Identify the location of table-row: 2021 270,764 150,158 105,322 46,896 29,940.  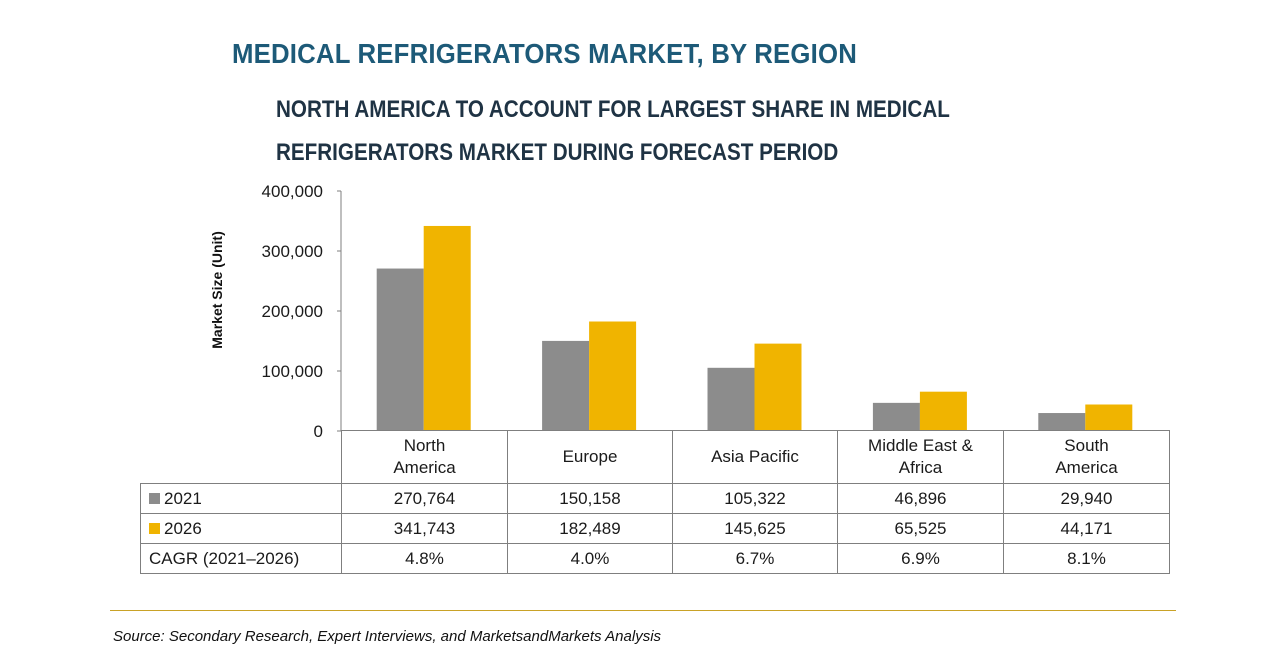
(655, 498).